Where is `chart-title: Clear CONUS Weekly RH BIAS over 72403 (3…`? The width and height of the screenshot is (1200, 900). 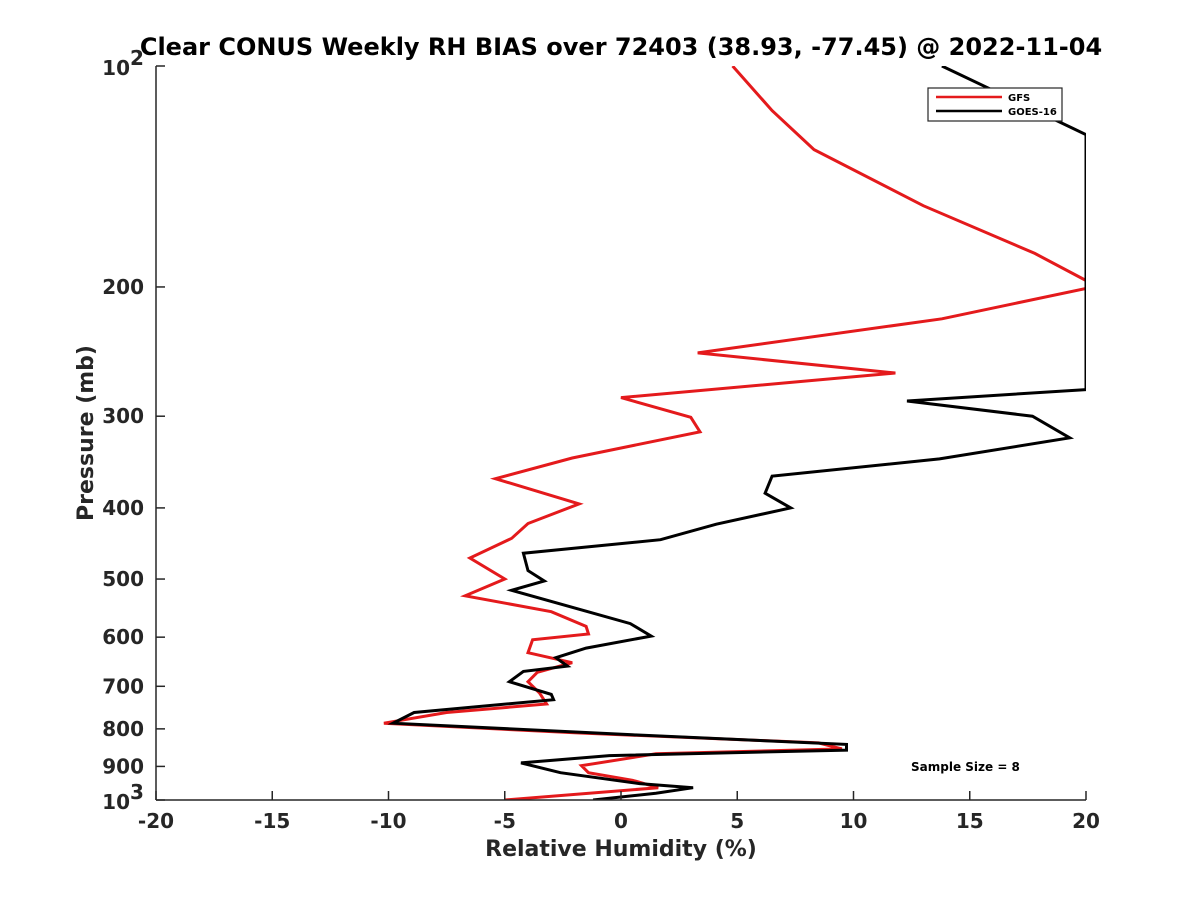 chart-title: Clear CONUS Weekly RH BIAS over 72403 (3… is located at coordinates (621, 47).